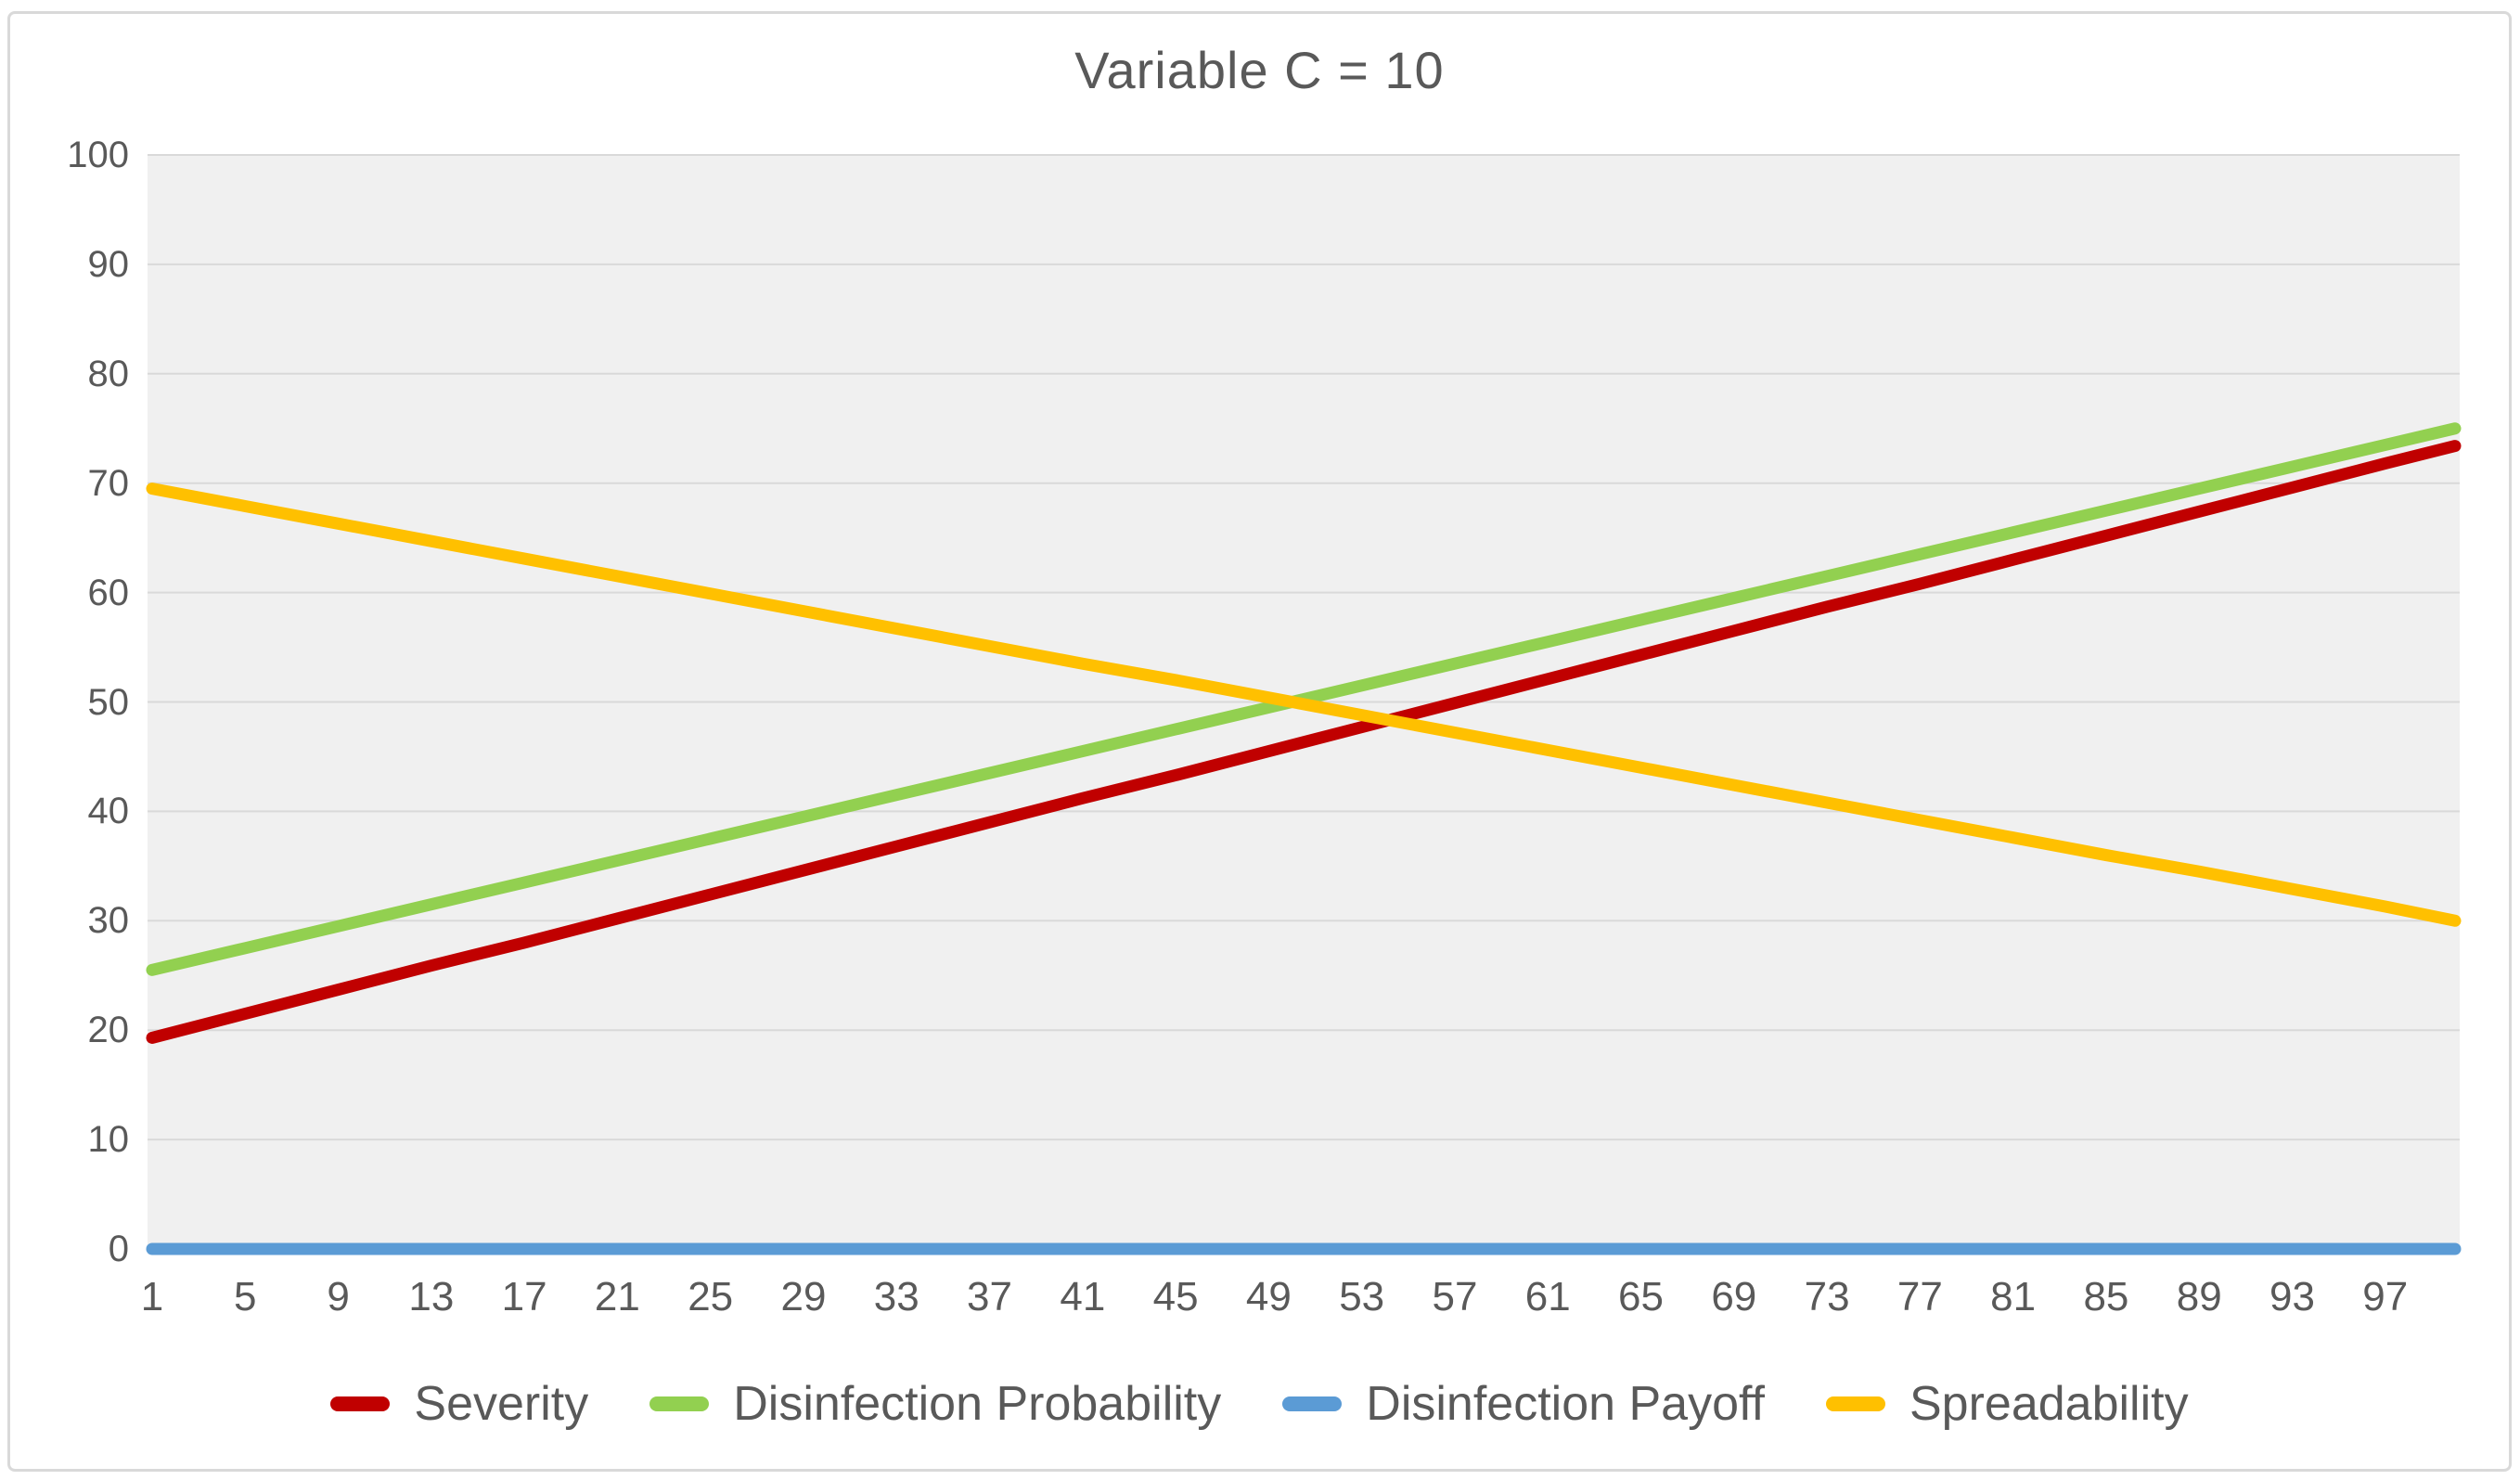  What do you see at coordinates (896, 1296) in the screenshot?
I see `x-axis-label-33: 33` at bounding box center [896, 1296].